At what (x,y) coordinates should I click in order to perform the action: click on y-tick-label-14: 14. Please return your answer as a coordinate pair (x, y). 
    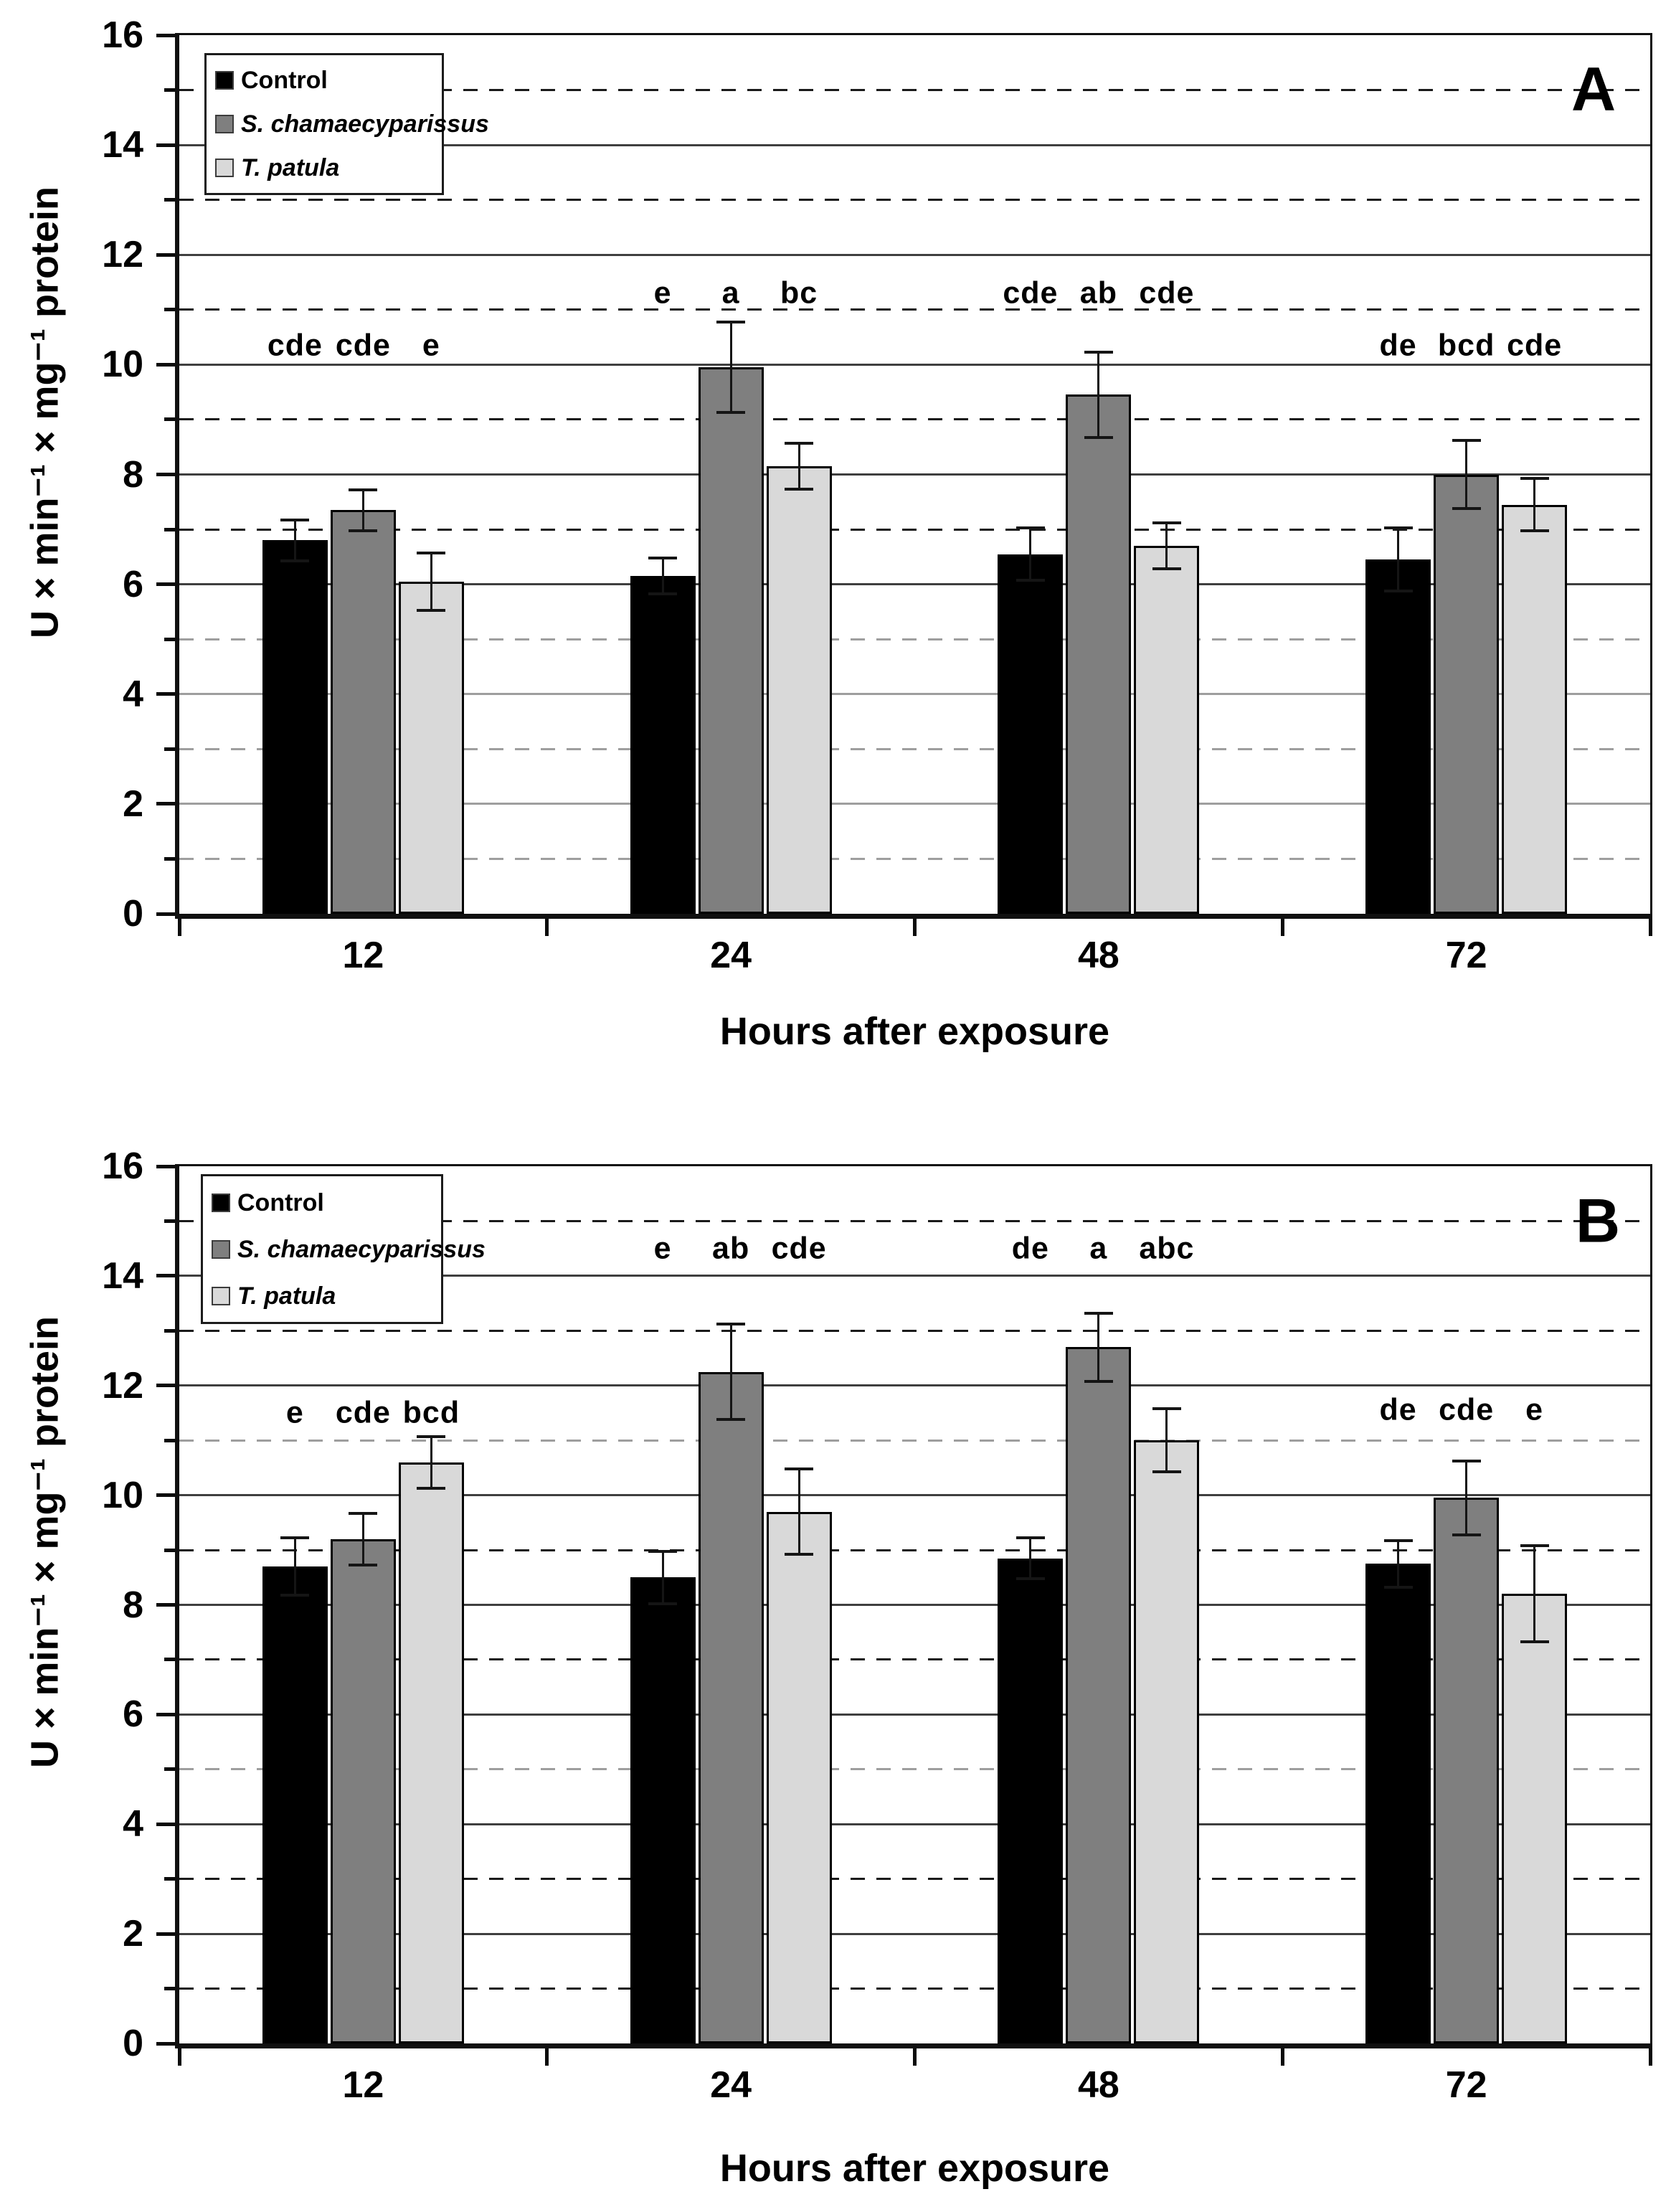
    Looking at the image, I should click on (122, 145).